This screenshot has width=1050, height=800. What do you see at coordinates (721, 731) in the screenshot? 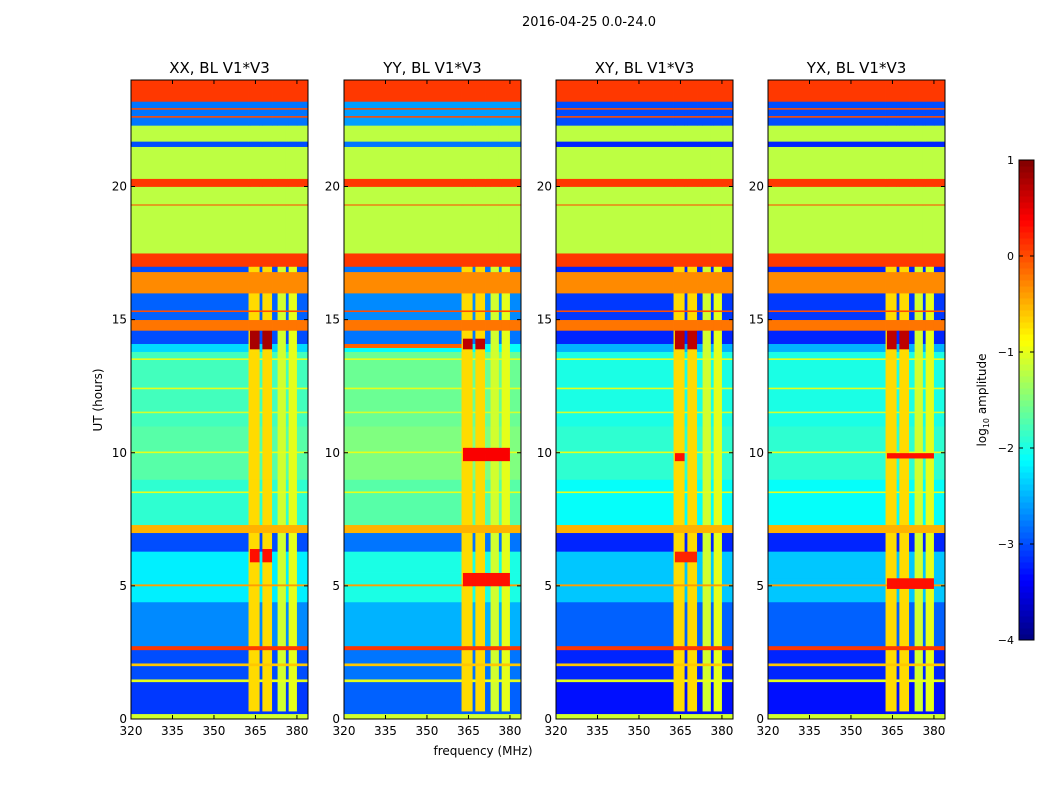
I see `x-tick-label: 380` at bounding box center [721, 731].